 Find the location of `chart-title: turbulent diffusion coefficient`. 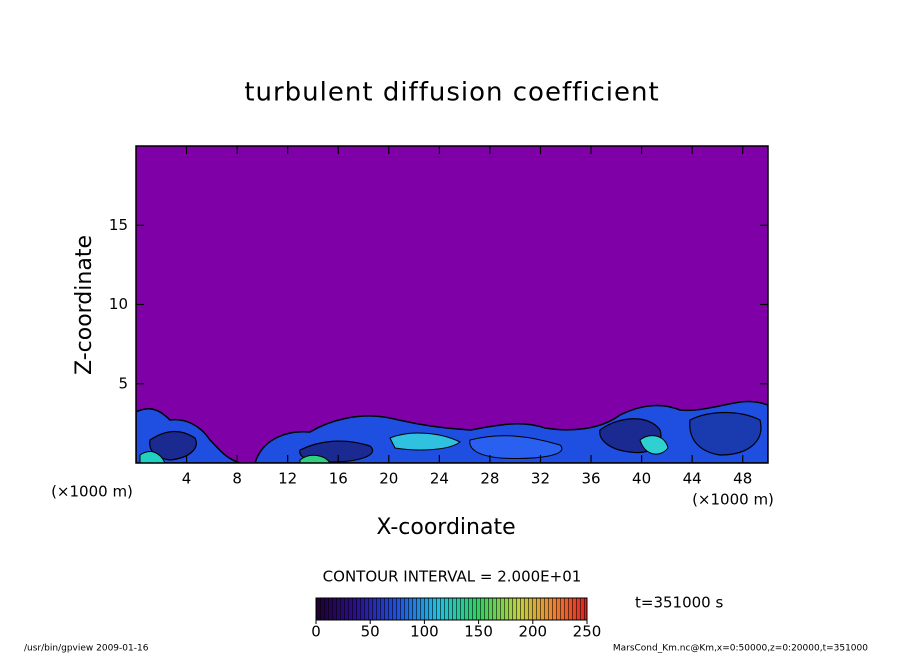

chart-title: turbulent diffusion coefficient is located at coordinates (451, 93).